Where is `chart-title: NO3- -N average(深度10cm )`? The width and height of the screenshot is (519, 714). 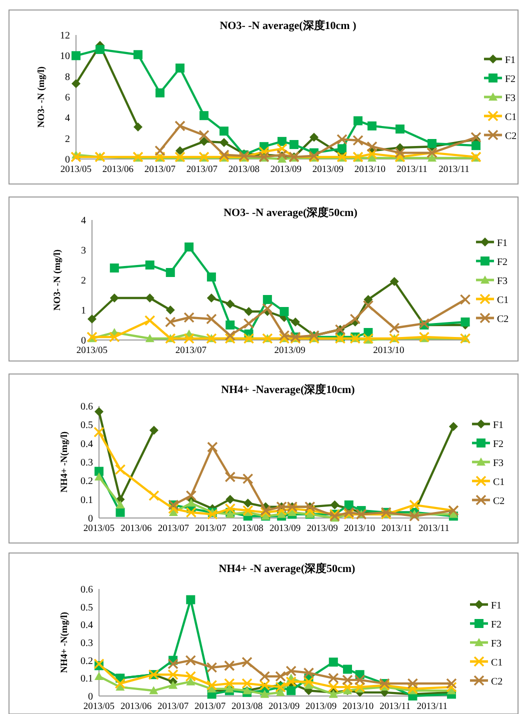
chart-title: NO3- -N average(深度10cm ) is located at coordinates (288, 25).